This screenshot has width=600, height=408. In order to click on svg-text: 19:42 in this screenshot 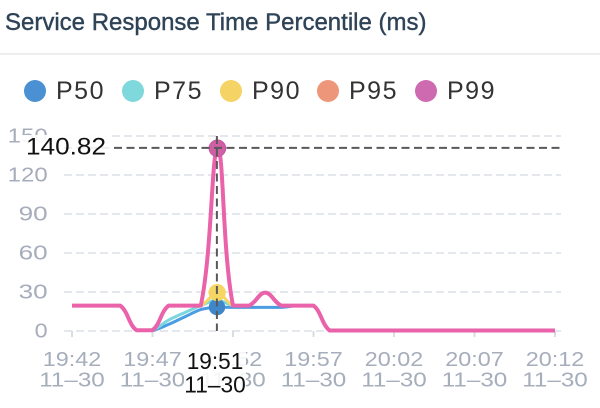, I will do `click(72, 360)`.